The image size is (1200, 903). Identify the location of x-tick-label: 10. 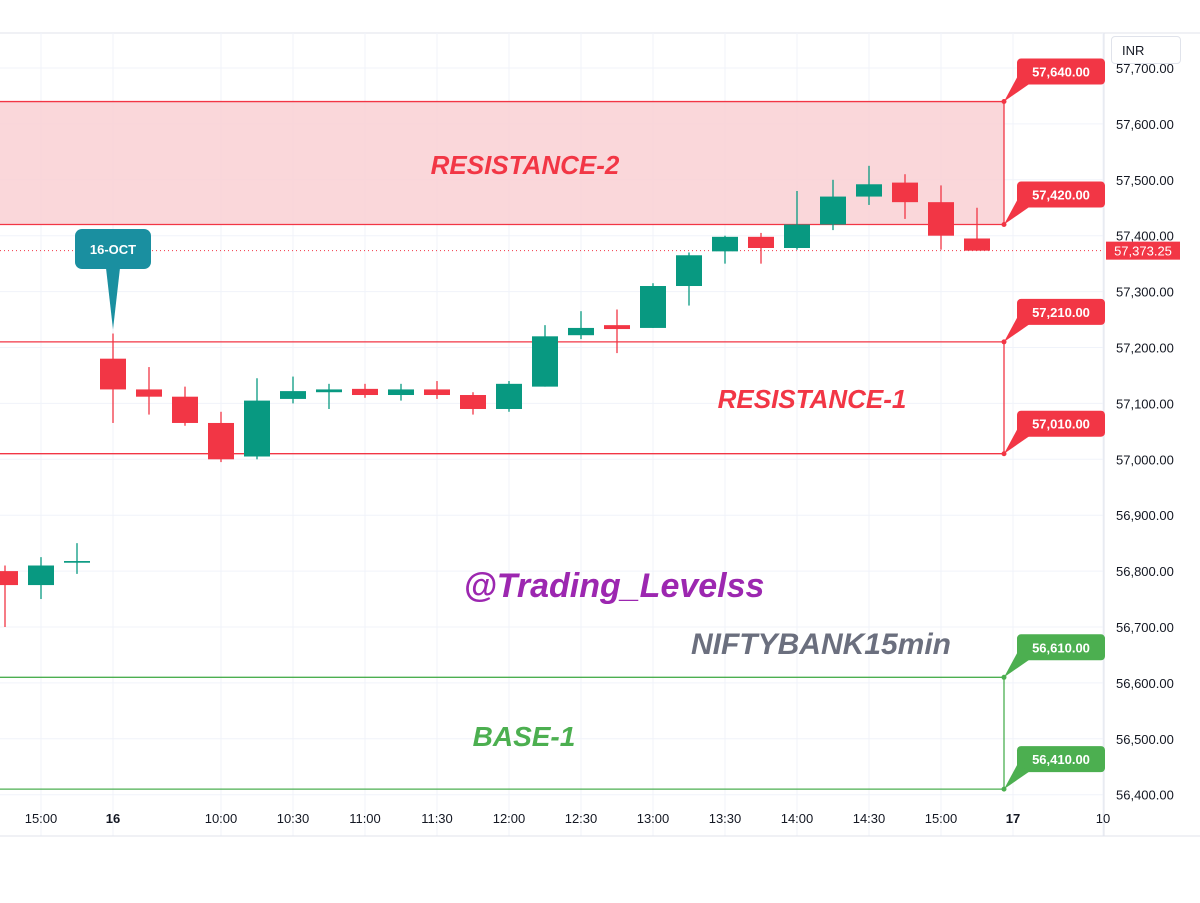
(1103, 818).